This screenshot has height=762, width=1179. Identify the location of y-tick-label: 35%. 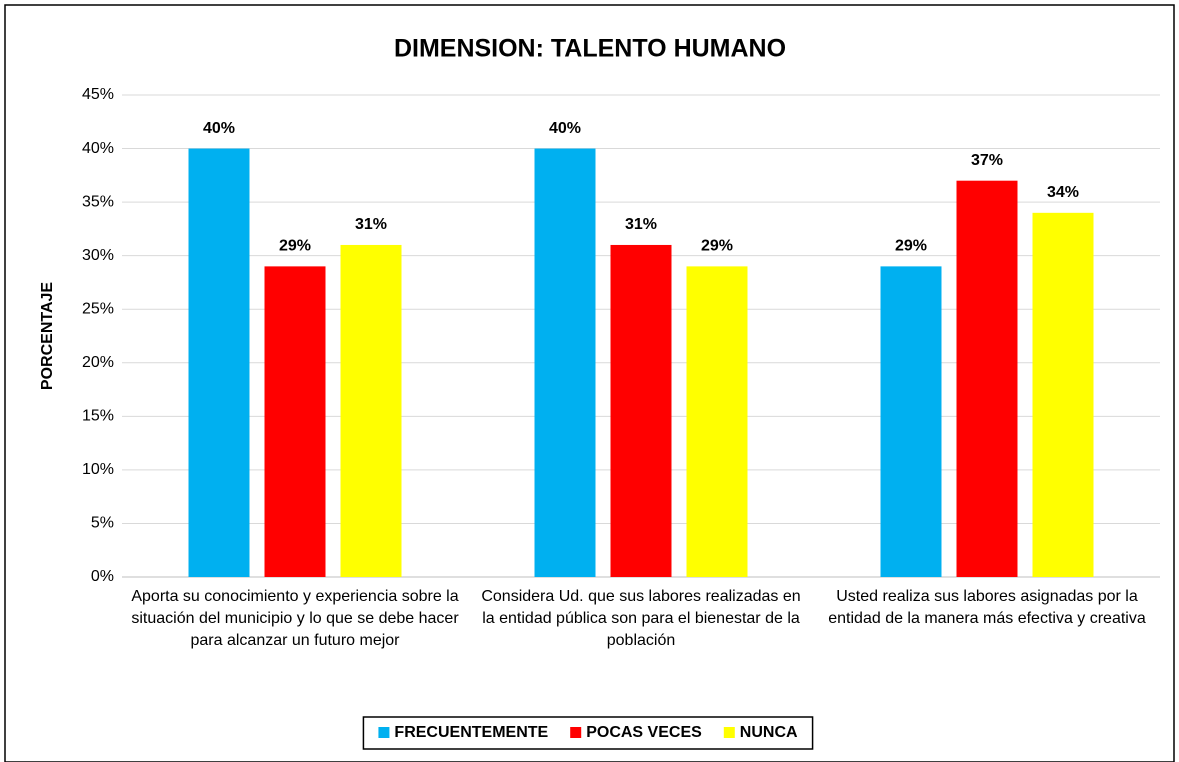
(98, 201).